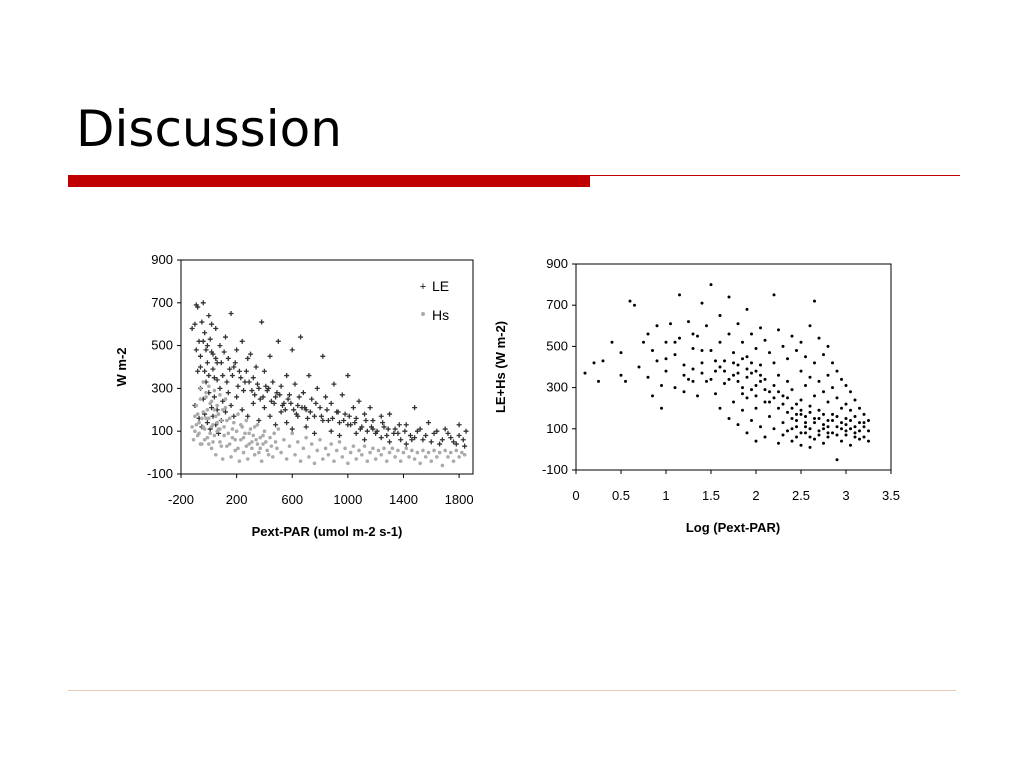 The width and height of the screenshot is (1024, 768). I want to click on chart1-y-tick-label: 900, so click(162, 259).